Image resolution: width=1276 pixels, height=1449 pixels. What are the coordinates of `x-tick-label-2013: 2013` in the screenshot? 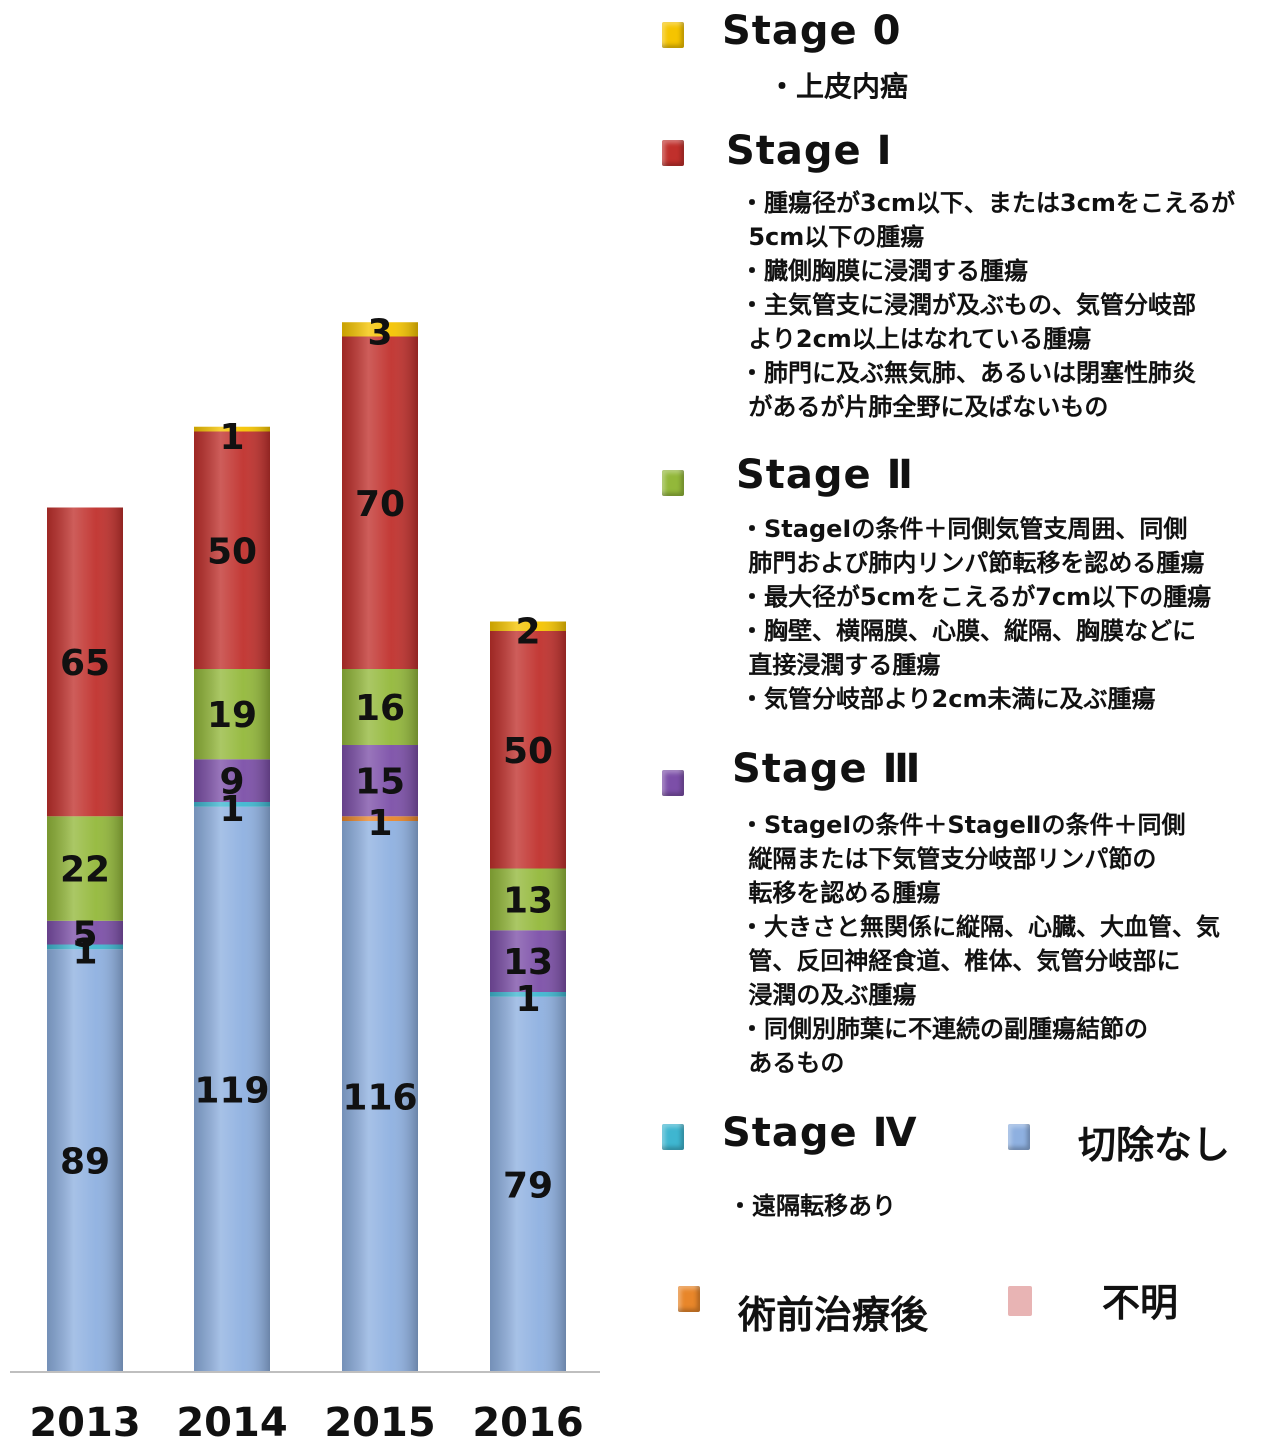 It's located at (84, 1423).